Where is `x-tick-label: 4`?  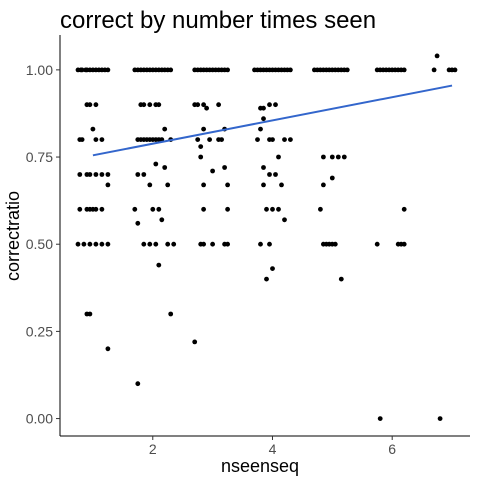 x-tick-label: 4 is located at coordinates (273, 449).